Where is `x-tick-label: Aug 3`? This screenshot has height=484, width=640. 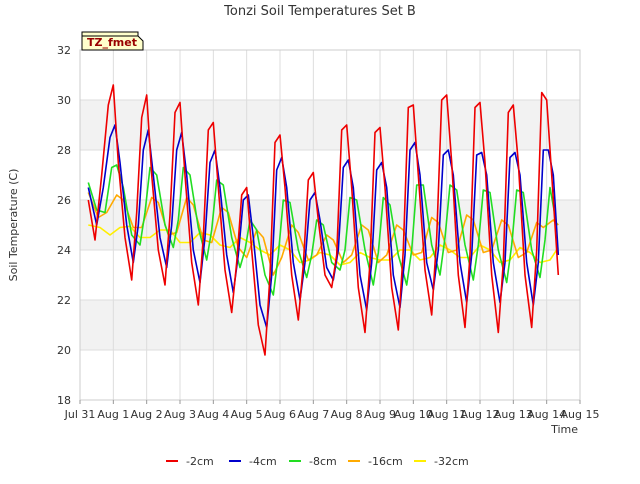 x-tick-label: Aug 3 is located at coordinates (180, 414).